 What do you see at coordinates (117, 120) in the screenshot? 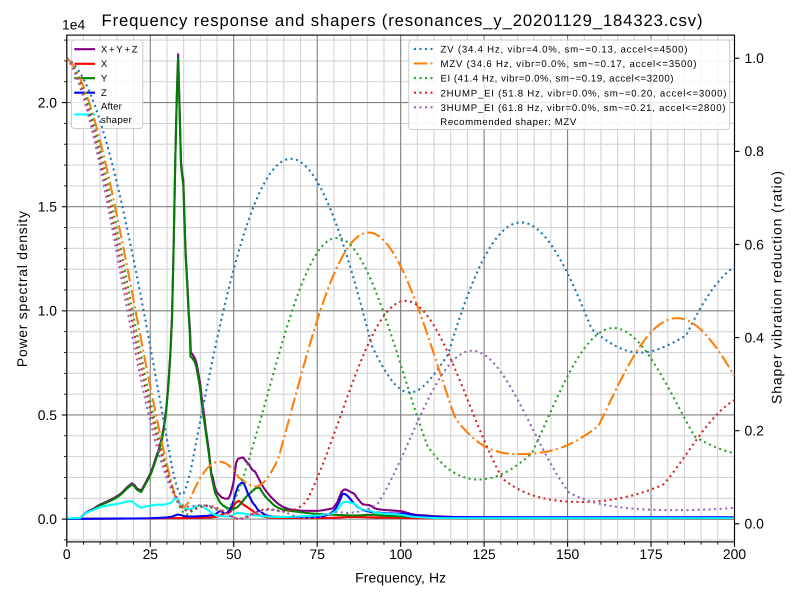
I see `svg-text: shaper` at bounding box center [117, 120].